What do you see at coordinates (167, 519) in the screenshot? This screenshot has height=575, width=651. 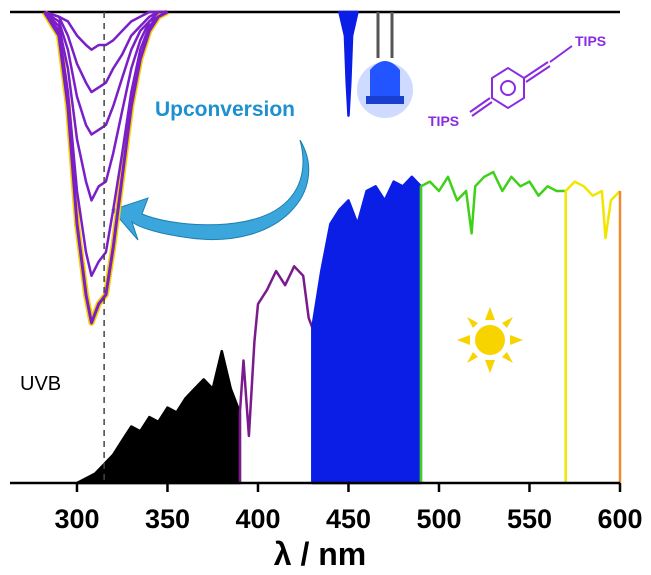 I see `x-tick-label: 350` at bounding box center [167, 519].